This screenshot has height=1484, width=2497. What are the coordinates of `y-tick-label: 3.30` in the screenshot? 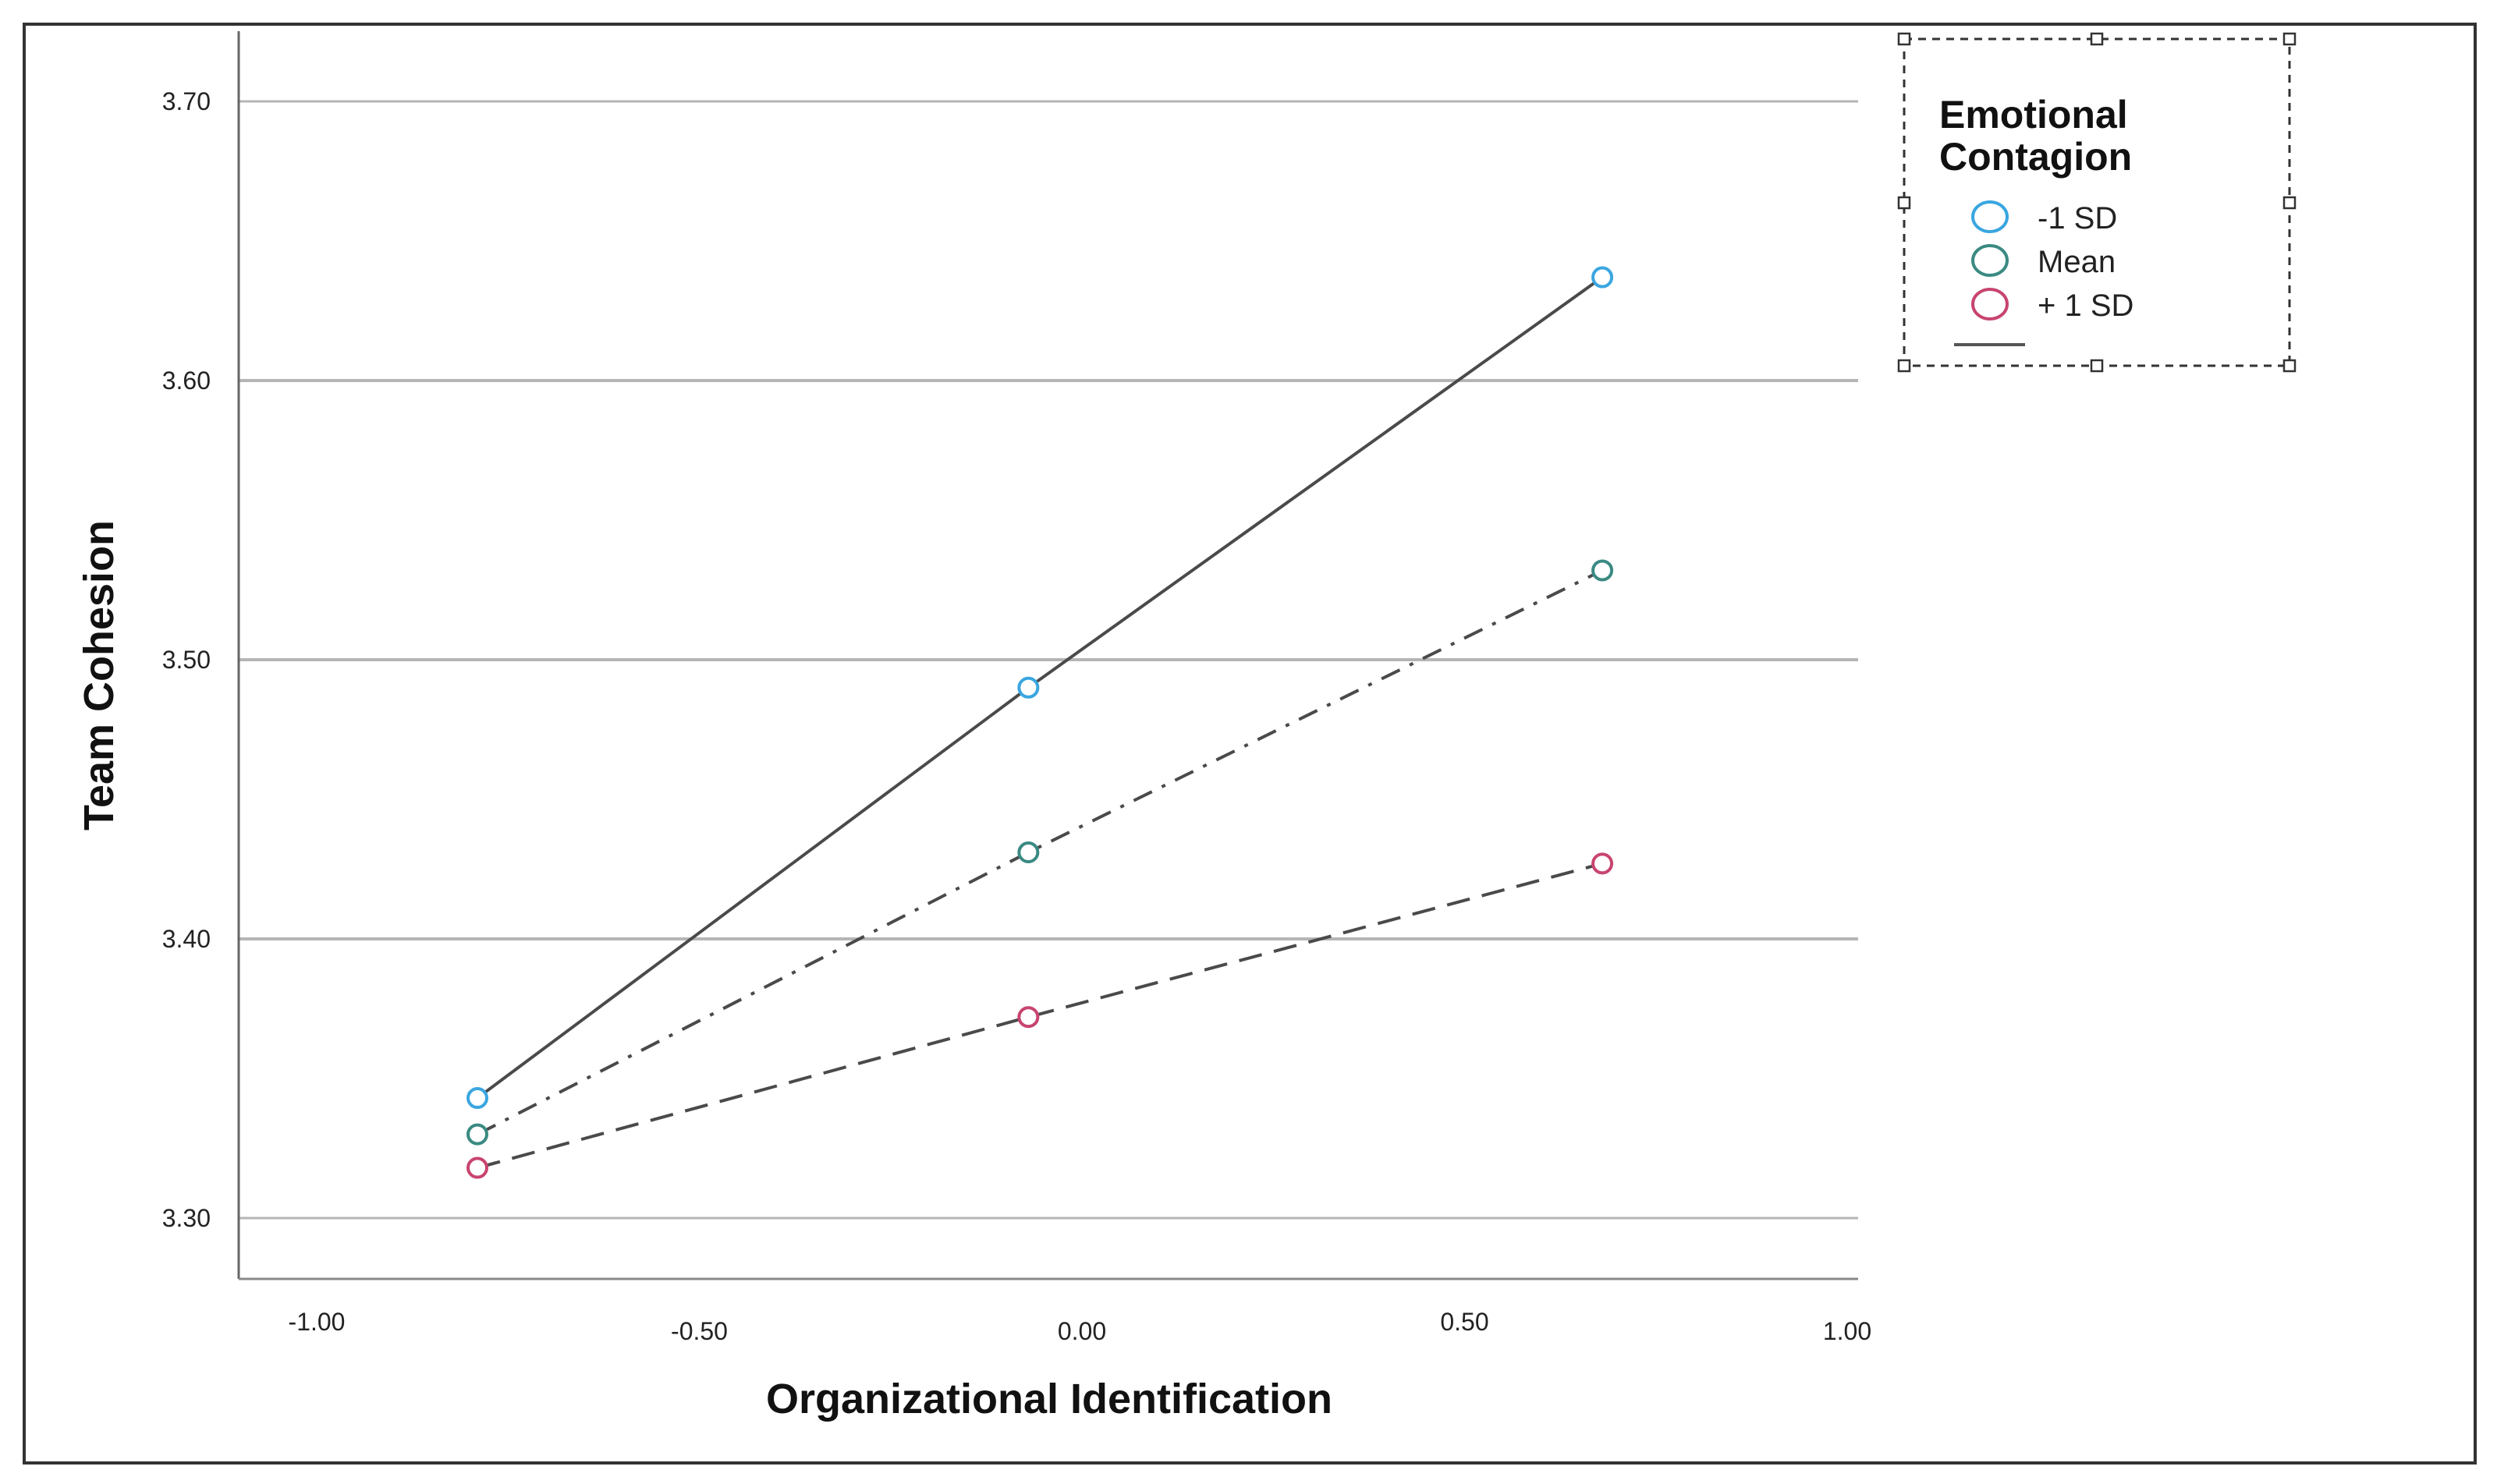 It's located at (186, 1218).